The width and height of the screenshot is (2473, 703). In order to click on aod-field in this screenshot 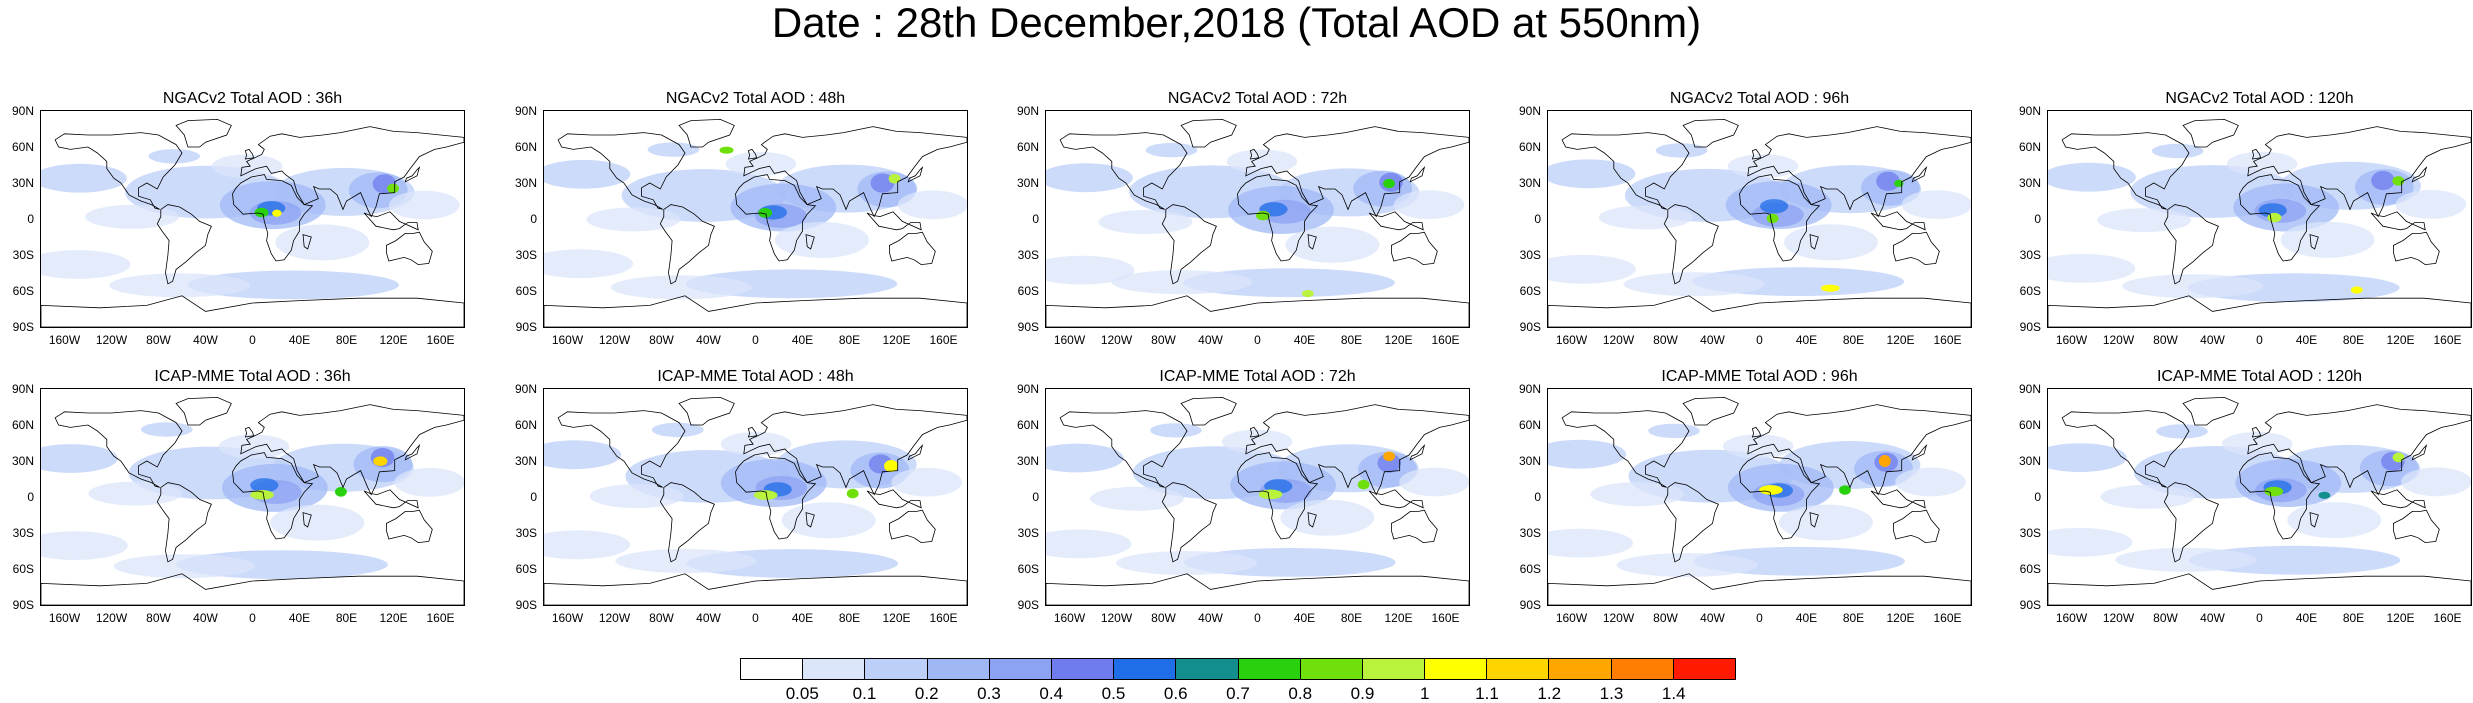, I will do `click(1759, 220)`.